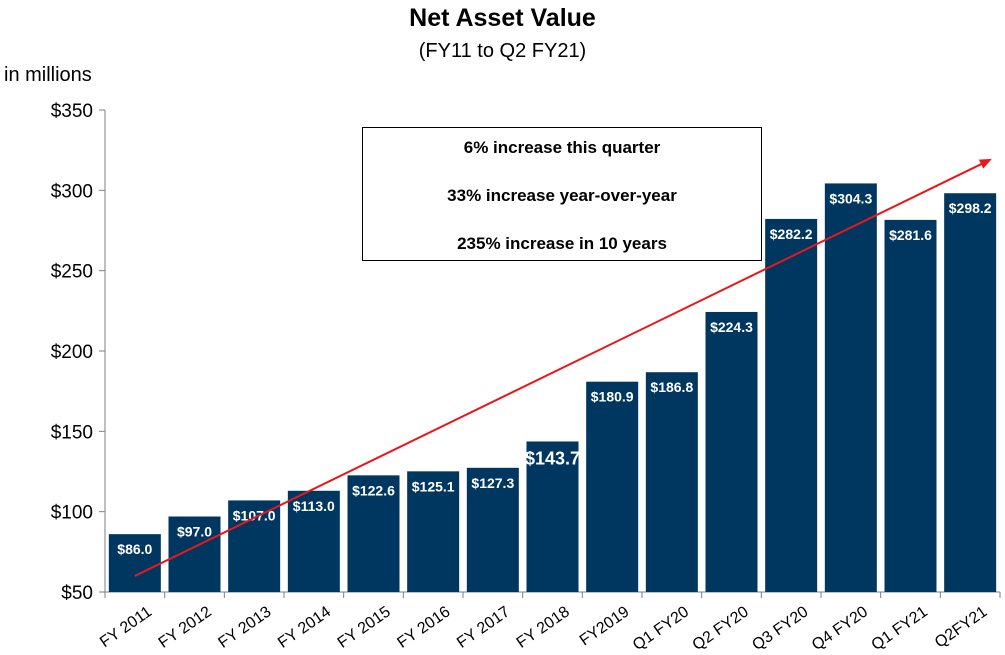  What do you see at coordinates (552, 458) in the screenshot?
I see `bar-value-label: $143.7` at bounding box center [552, 458].